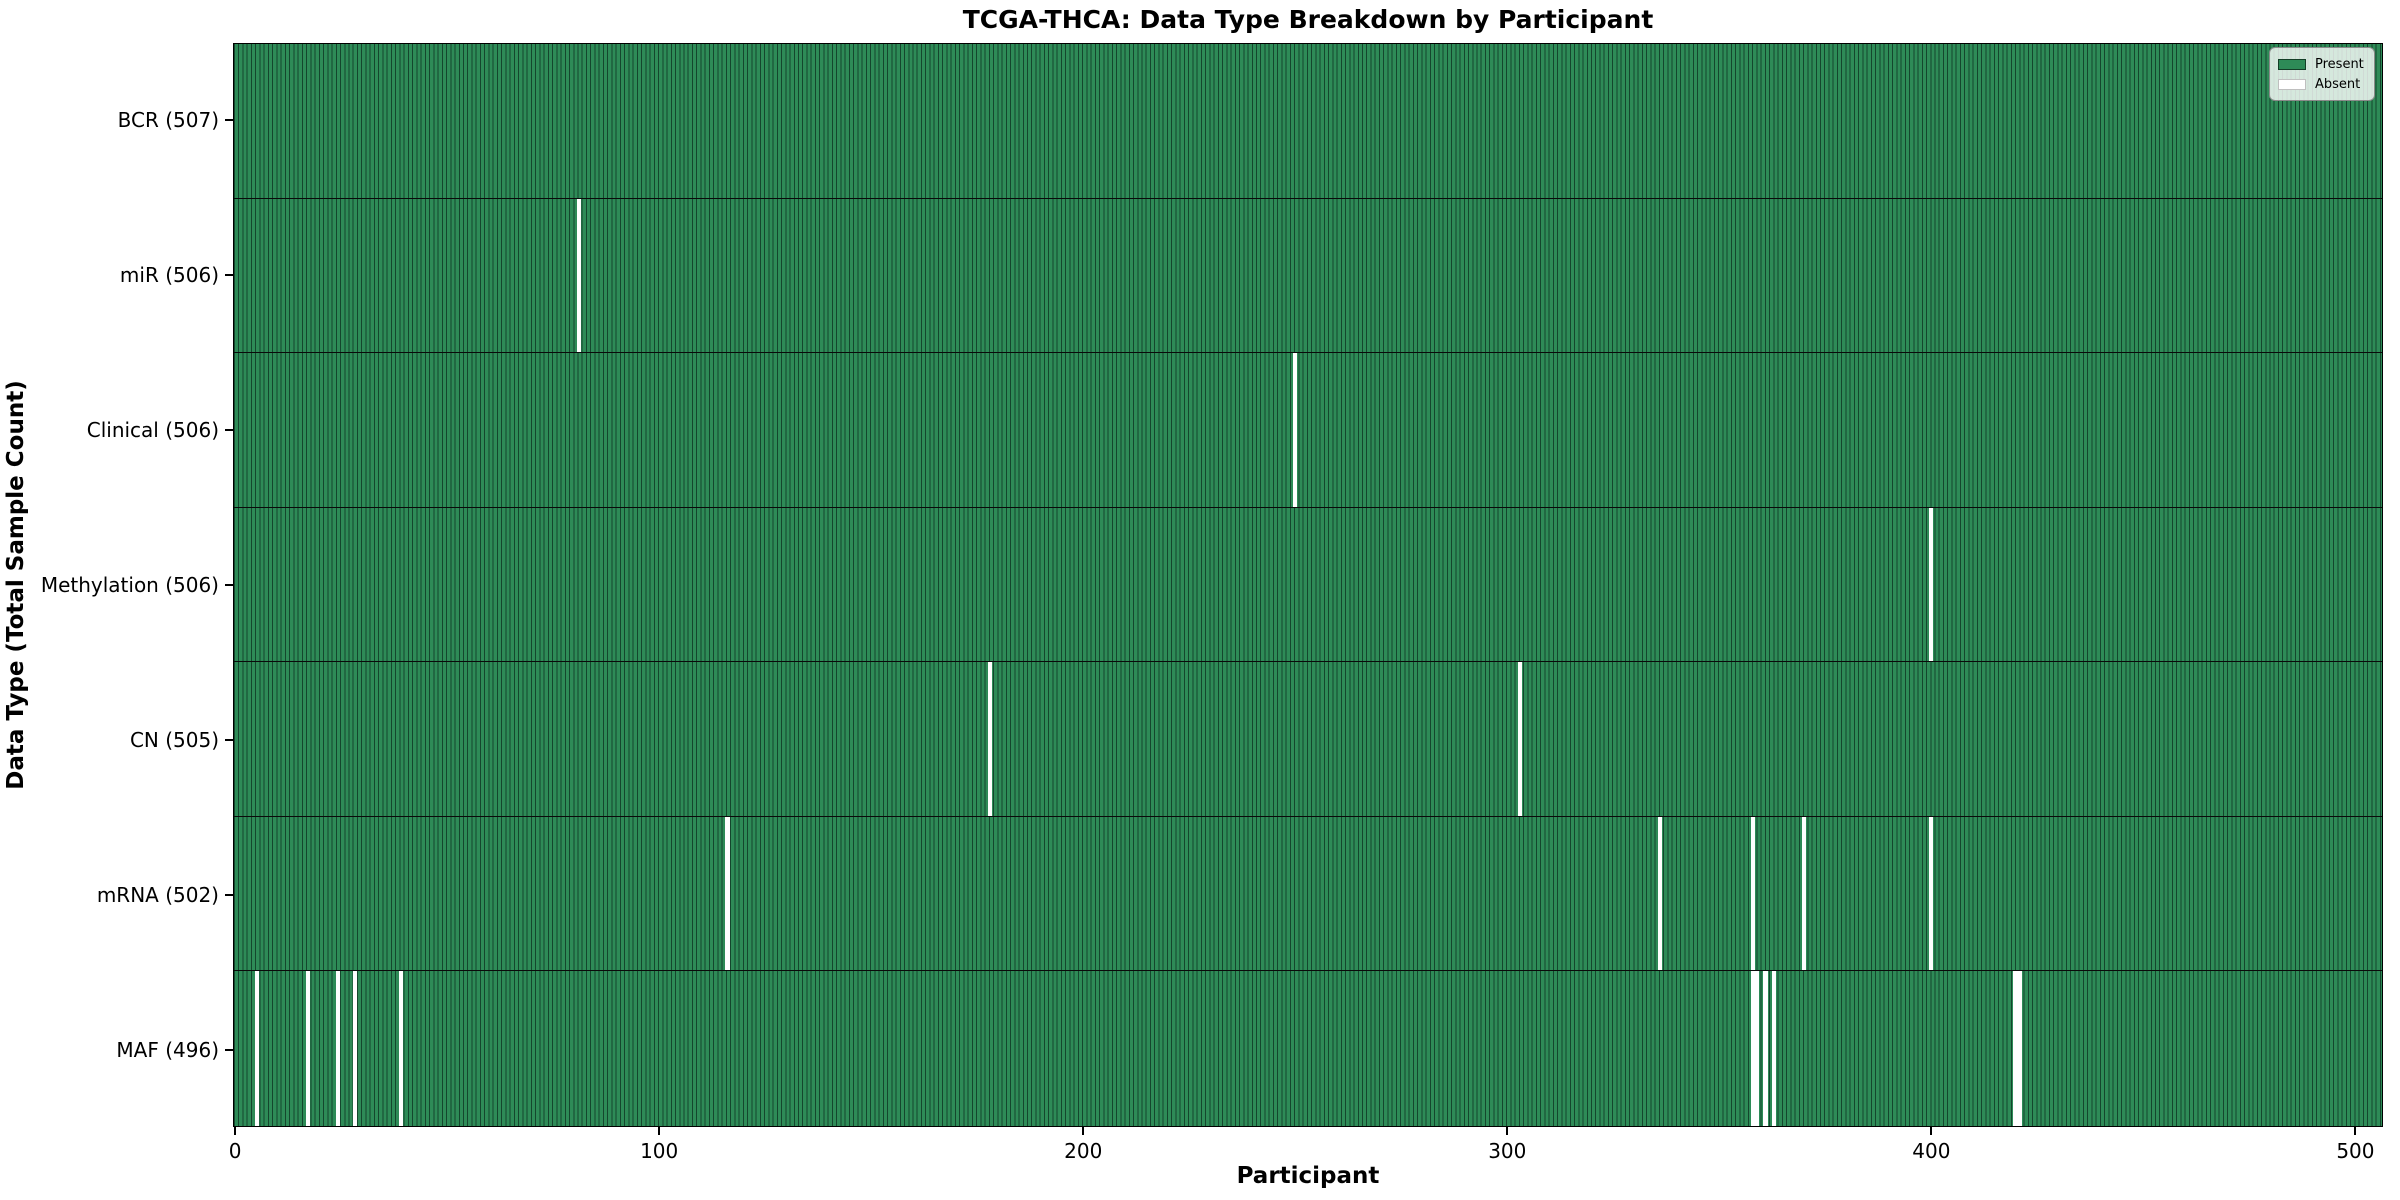  What do you see at coordinates (168, 120) in the screenshot?
I see `y-tick-label-bcr: BCR (507)` at bounding box center [168, 120].